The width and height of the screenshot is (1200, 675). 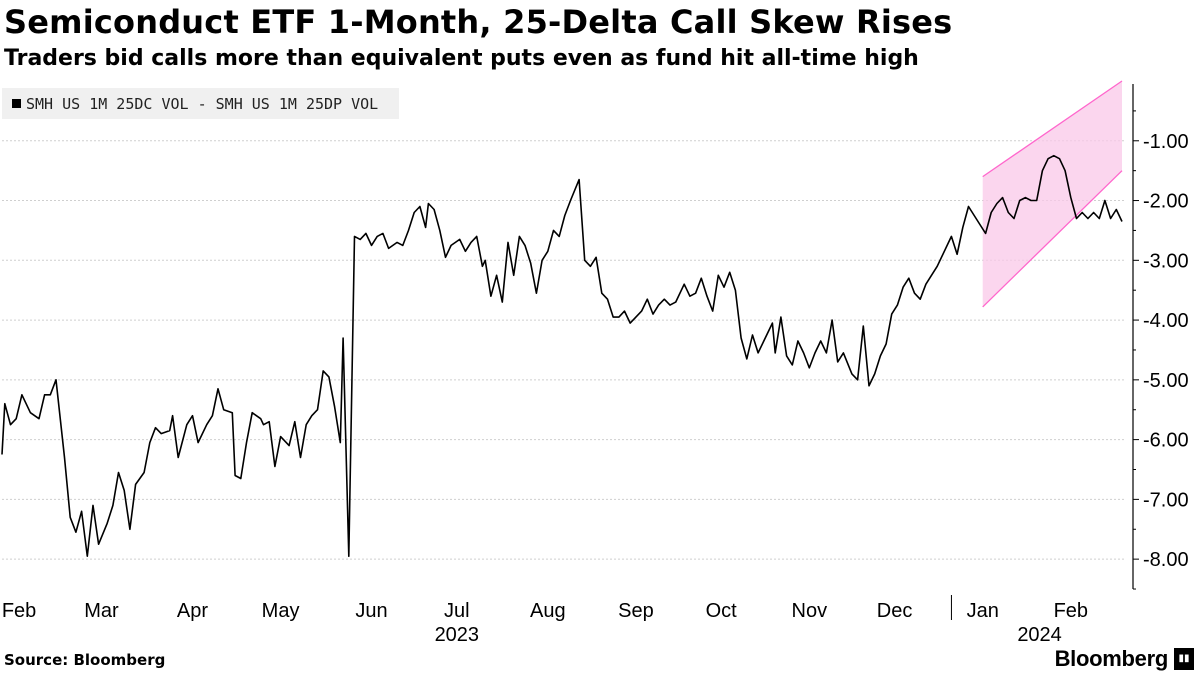 I want to click on x-tick-label: Jul, so click(x=457, y=611).